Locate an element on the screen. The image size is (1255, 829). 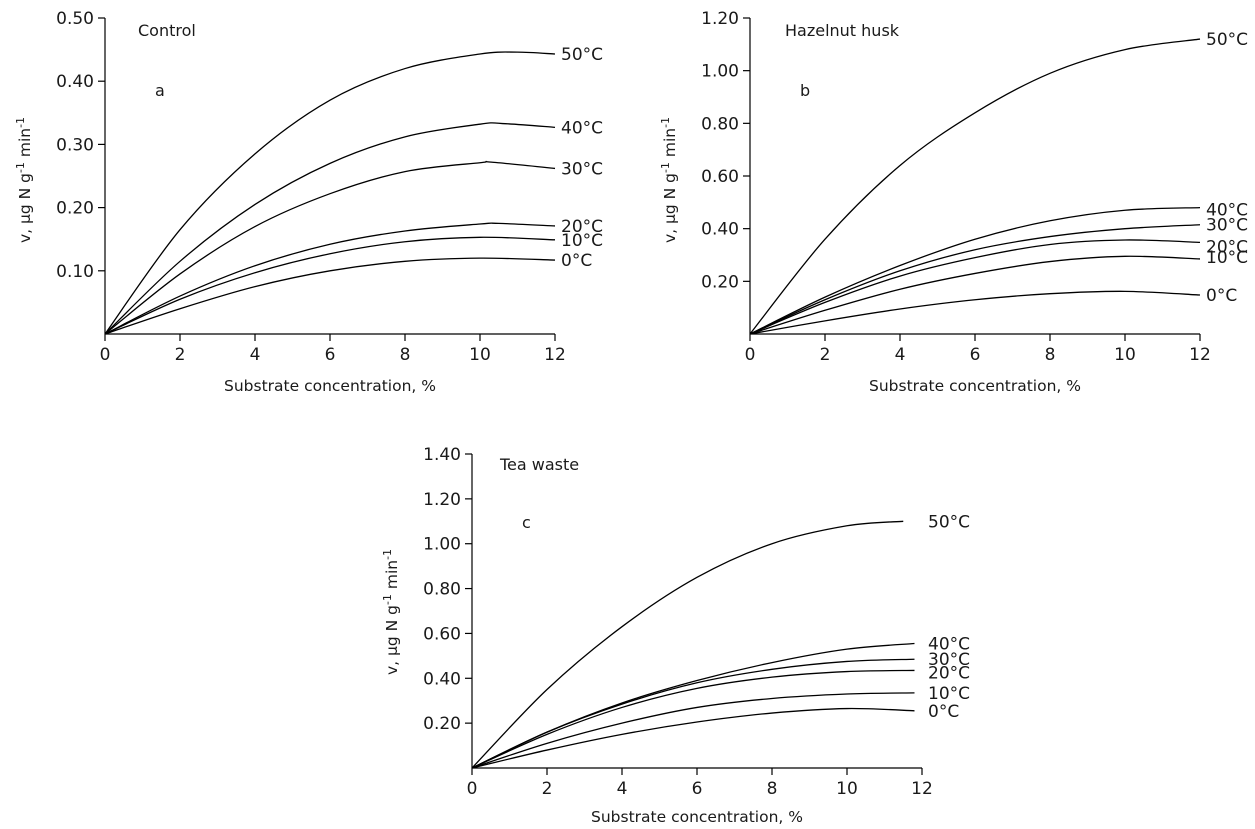
y-tick-label: 0.50 is located at coordinates (75, 19).